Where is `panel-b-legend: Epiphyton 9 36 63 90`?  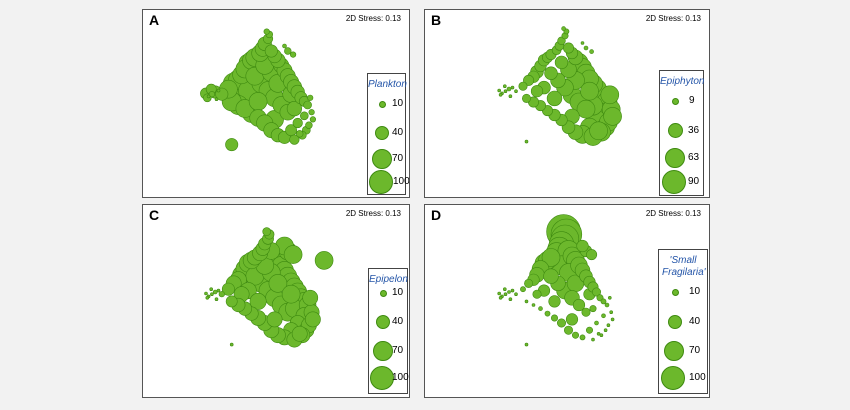
panel-b-legend: Epiphyton 9 36 63 90 is located at coordinates (681, 133).